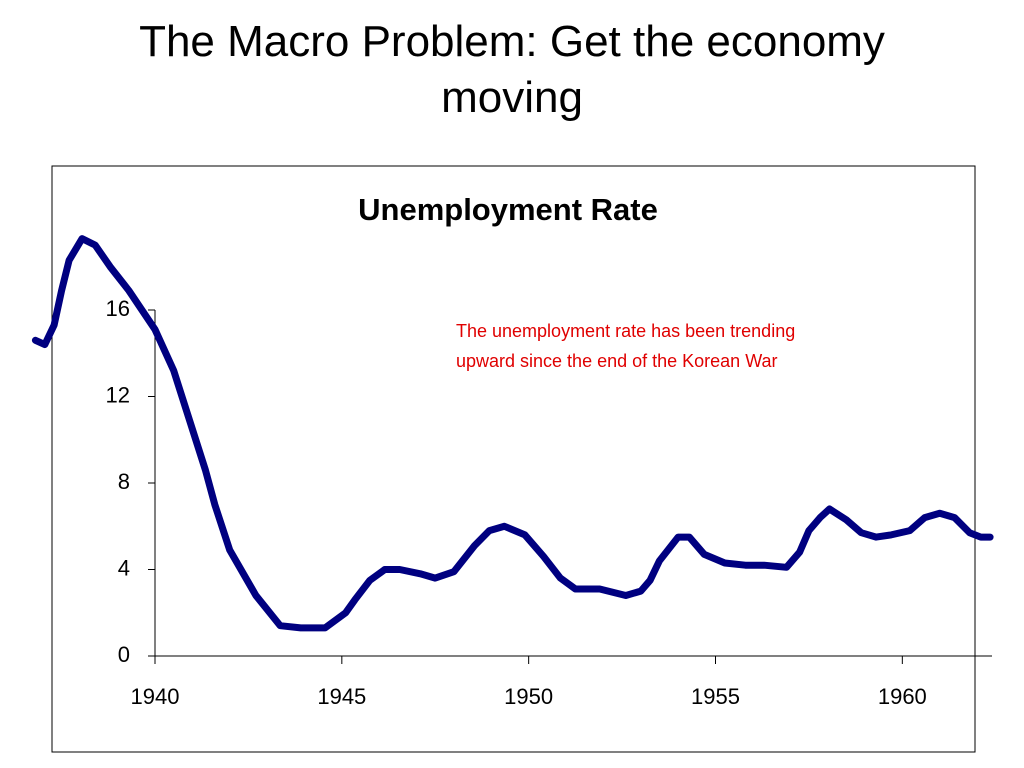  Describe the element at coordinates (124, 481) in the screenshot. I see `y-tick-label: 8` at that location.